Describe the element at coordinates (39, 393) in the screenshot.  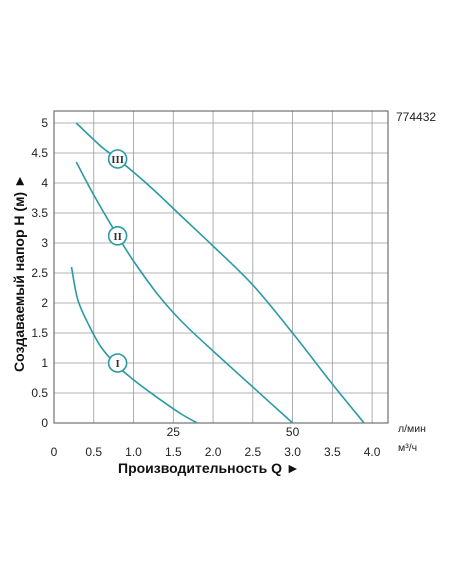
I see `y-tick-label: 0.5` at that location.